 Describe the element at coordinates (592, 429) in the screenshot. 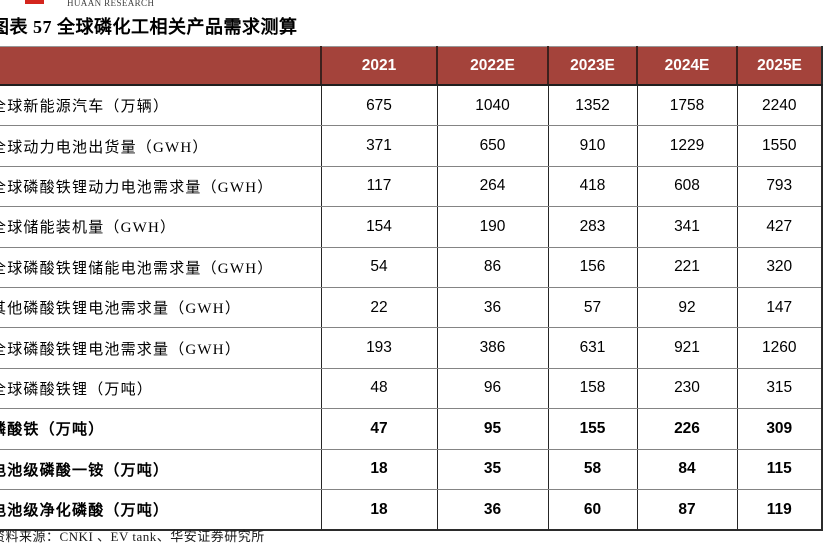

I see `cell-value: 155` at that location.